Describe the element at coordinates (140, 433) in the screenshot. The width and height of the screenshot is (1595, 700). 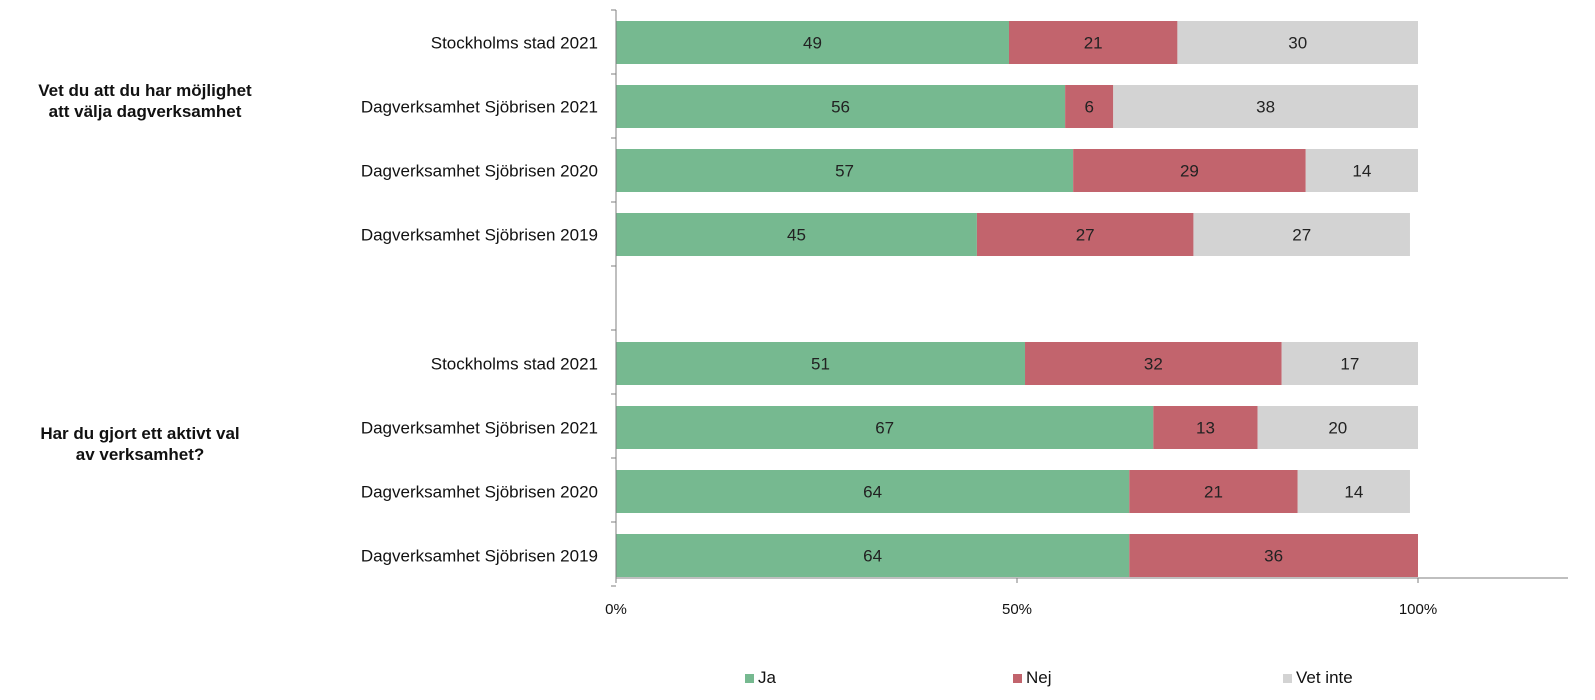
I see `group-title-2-line-1: Har du gjort ett aktivt val` at that location.